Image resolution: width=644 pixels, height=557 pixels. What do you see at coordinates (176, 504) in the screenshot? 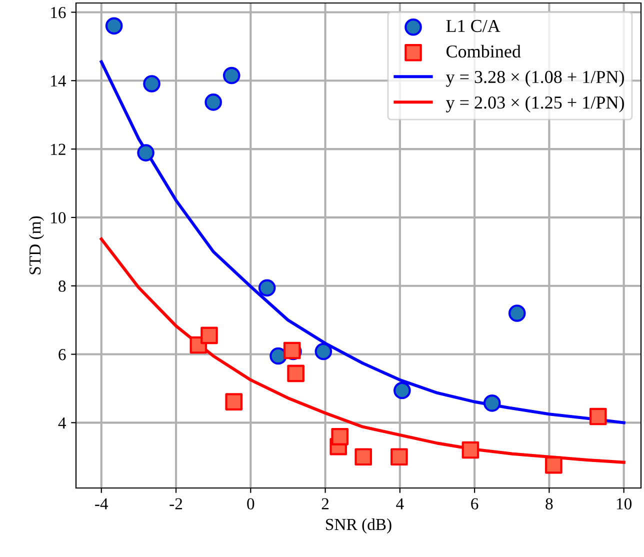
I see `x-tick-label: -2` at bounding box center [176, 504].